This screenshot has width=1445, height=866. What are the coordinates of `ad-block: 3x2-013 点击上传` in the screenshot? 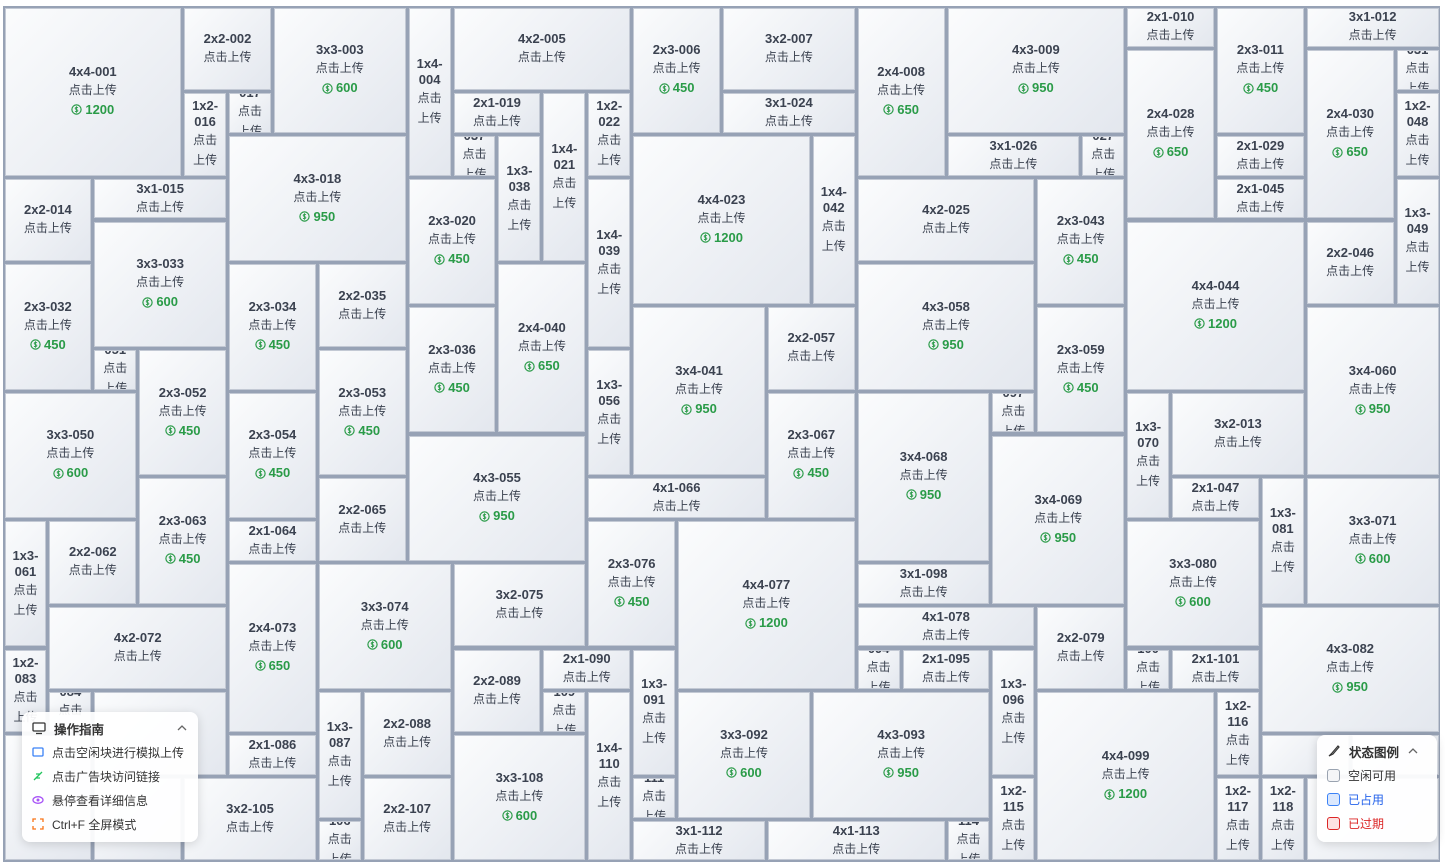 It's located at (1238, 434).